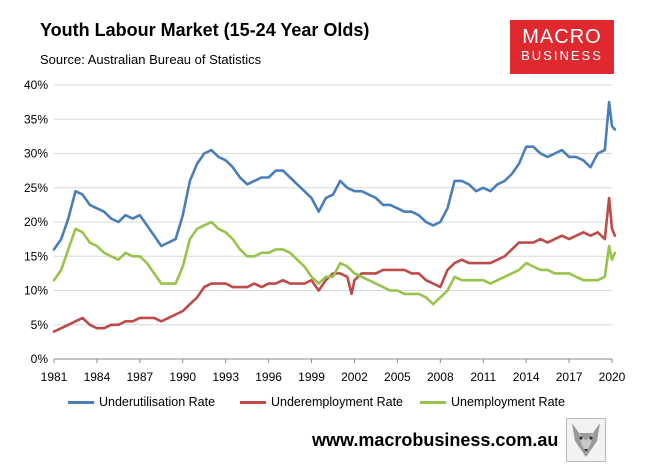  I want to click on x-tick-label: 2017, so click(569, 377).